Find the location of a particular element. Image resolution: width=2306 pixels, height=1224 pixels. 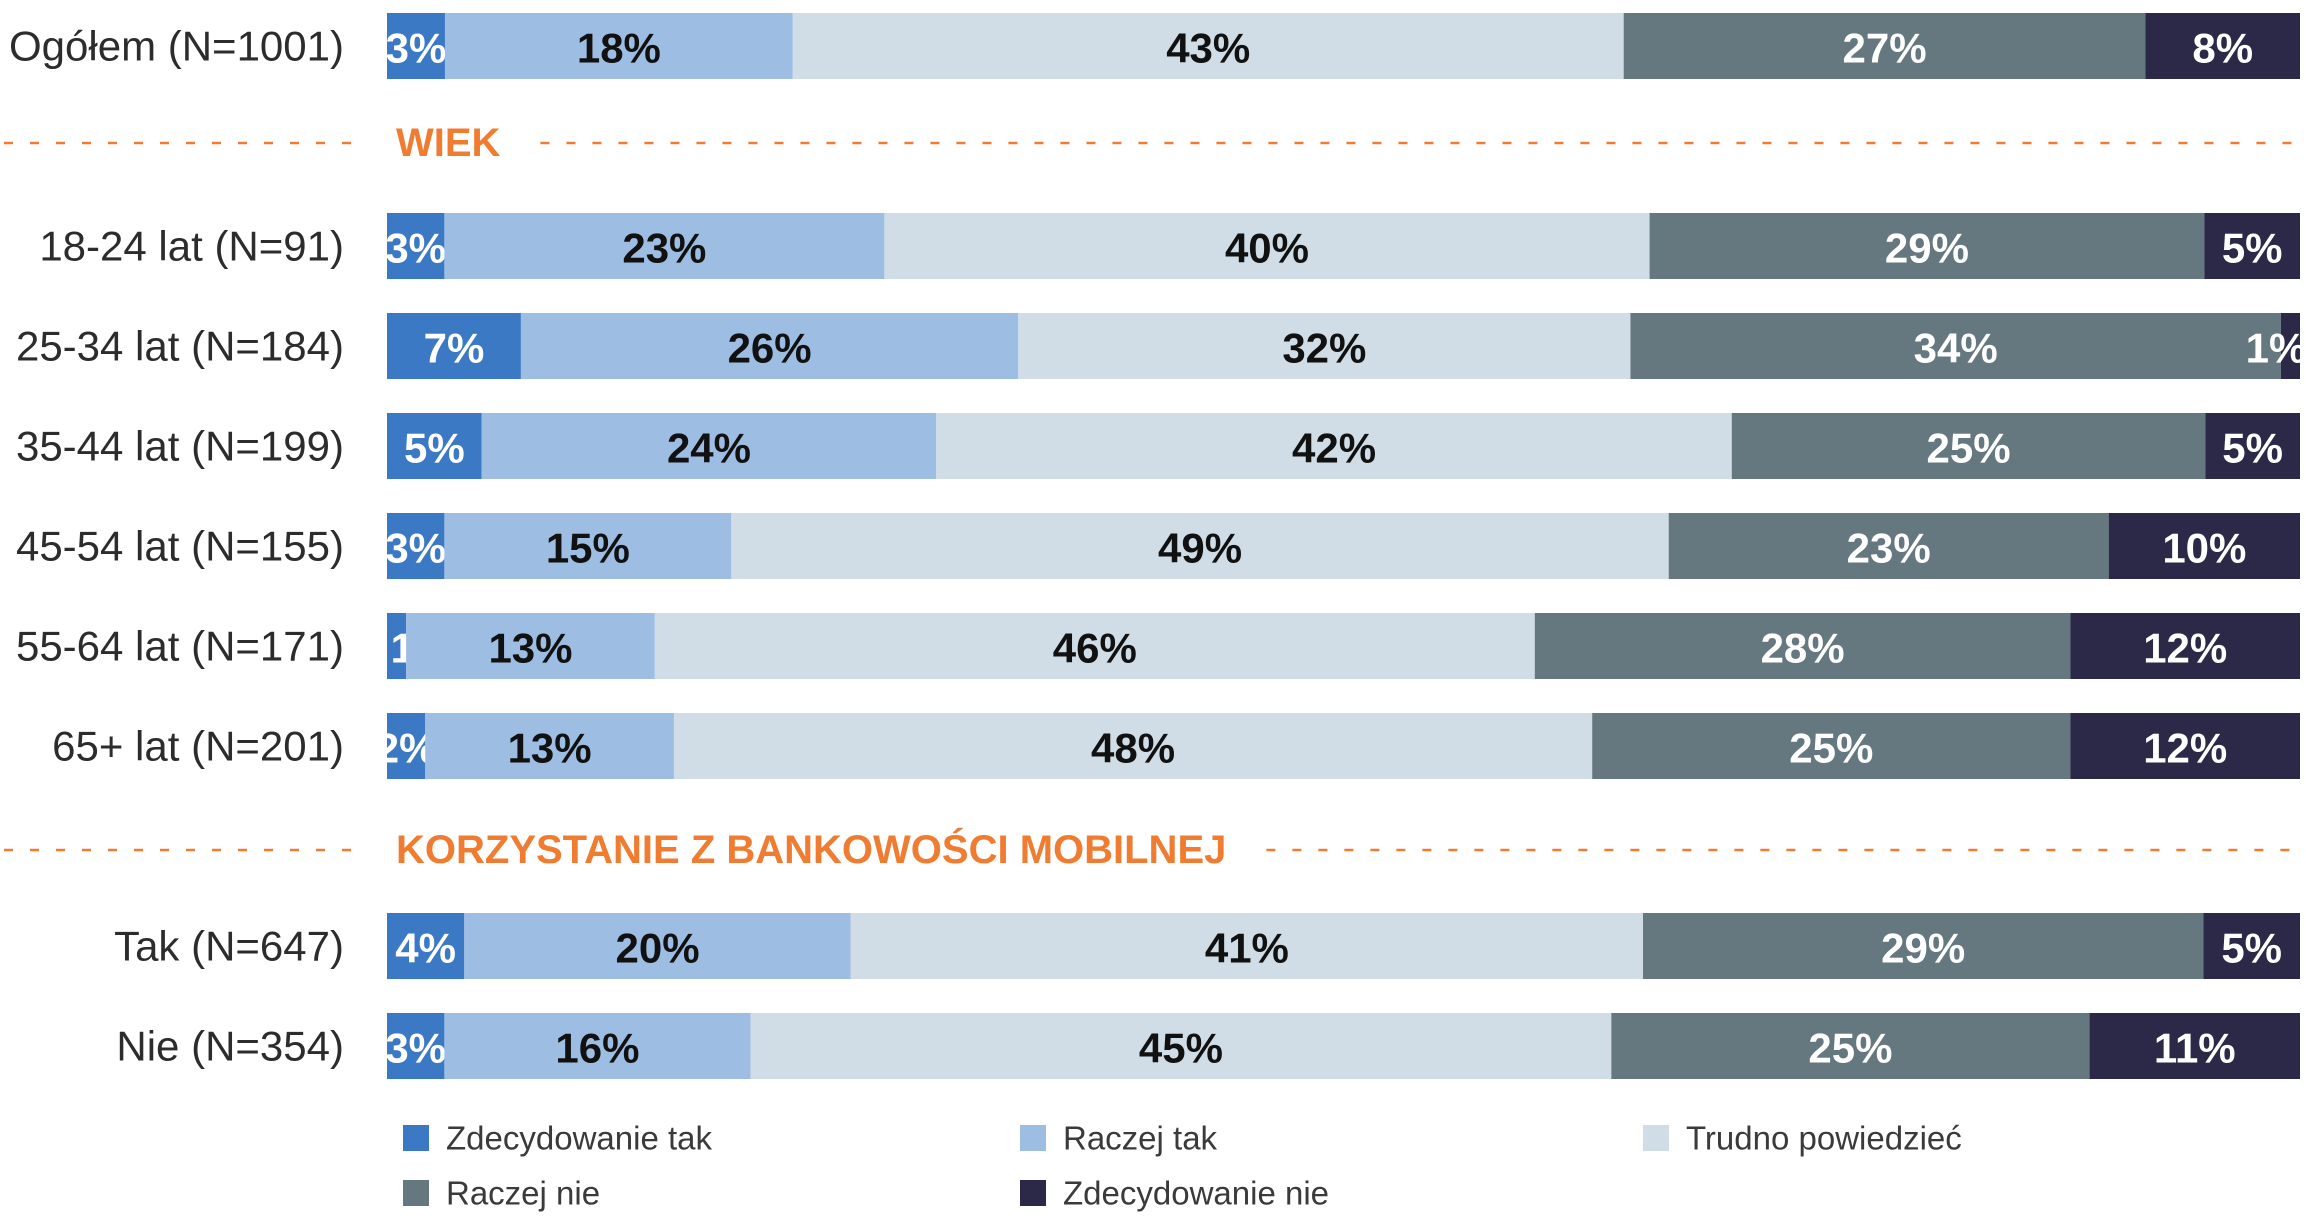

bar-value-label: 42% is located at coordinates (1334, 448).